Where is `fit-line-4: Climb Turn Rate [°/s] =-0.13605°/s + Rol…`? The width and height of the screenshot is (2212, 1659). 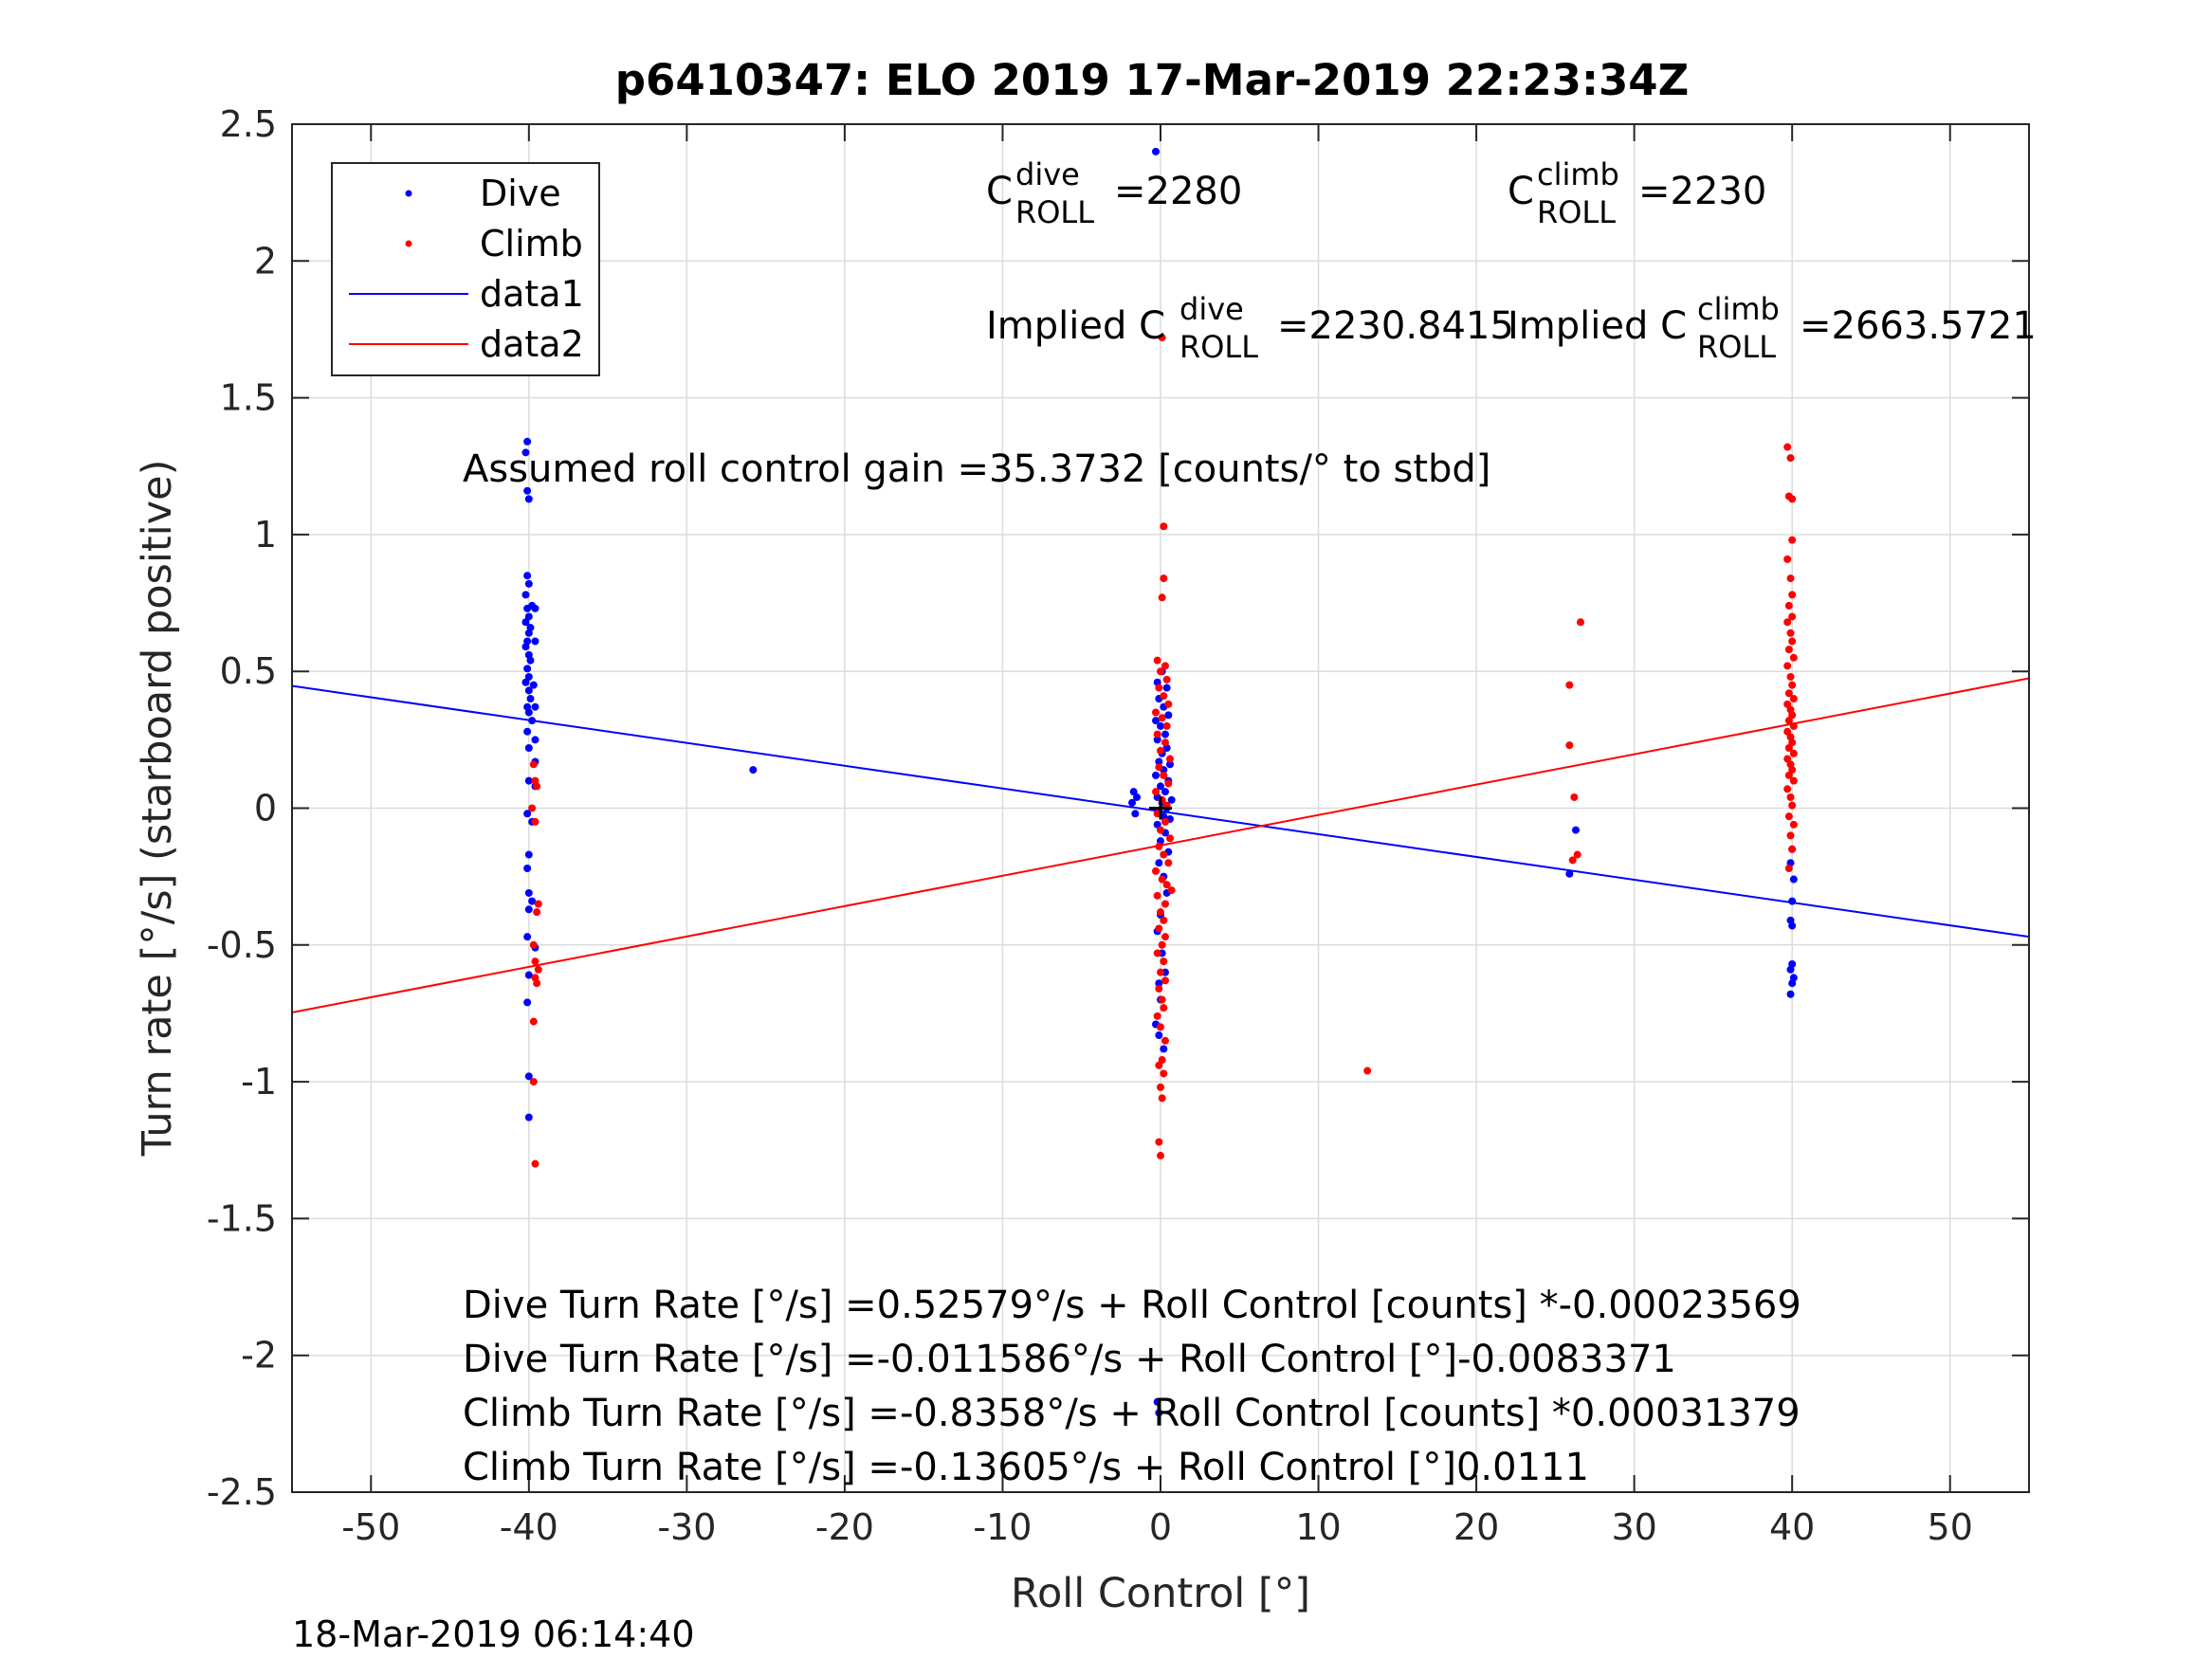
fit-line-4: Climb Turn Rate [°/s] =-0.13605°/s + Rol… is located at coordinates (1026, 1467).